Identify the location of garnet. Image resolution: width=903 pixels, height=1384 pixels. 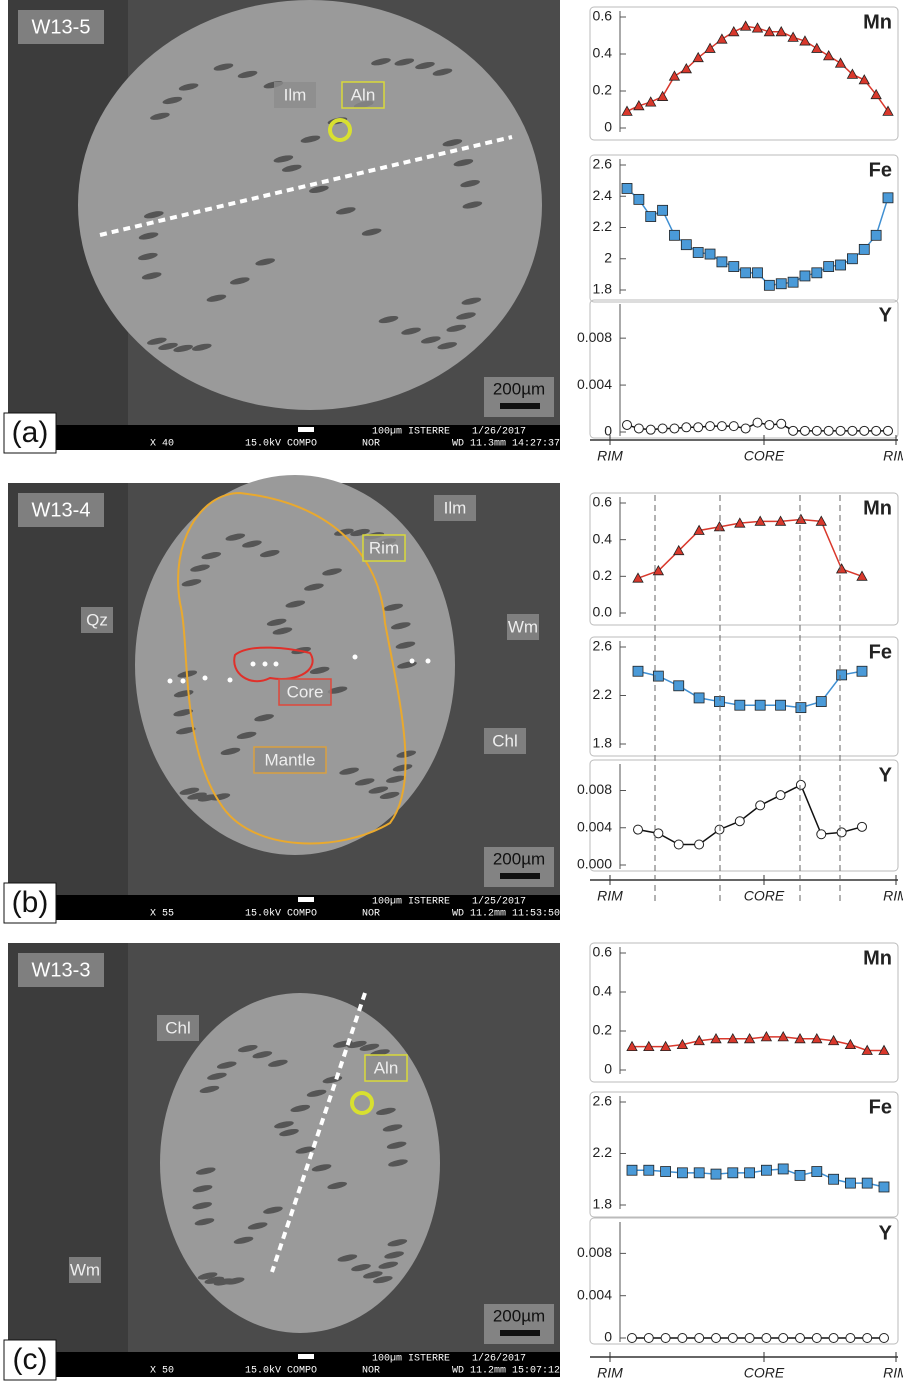
(295, 665).